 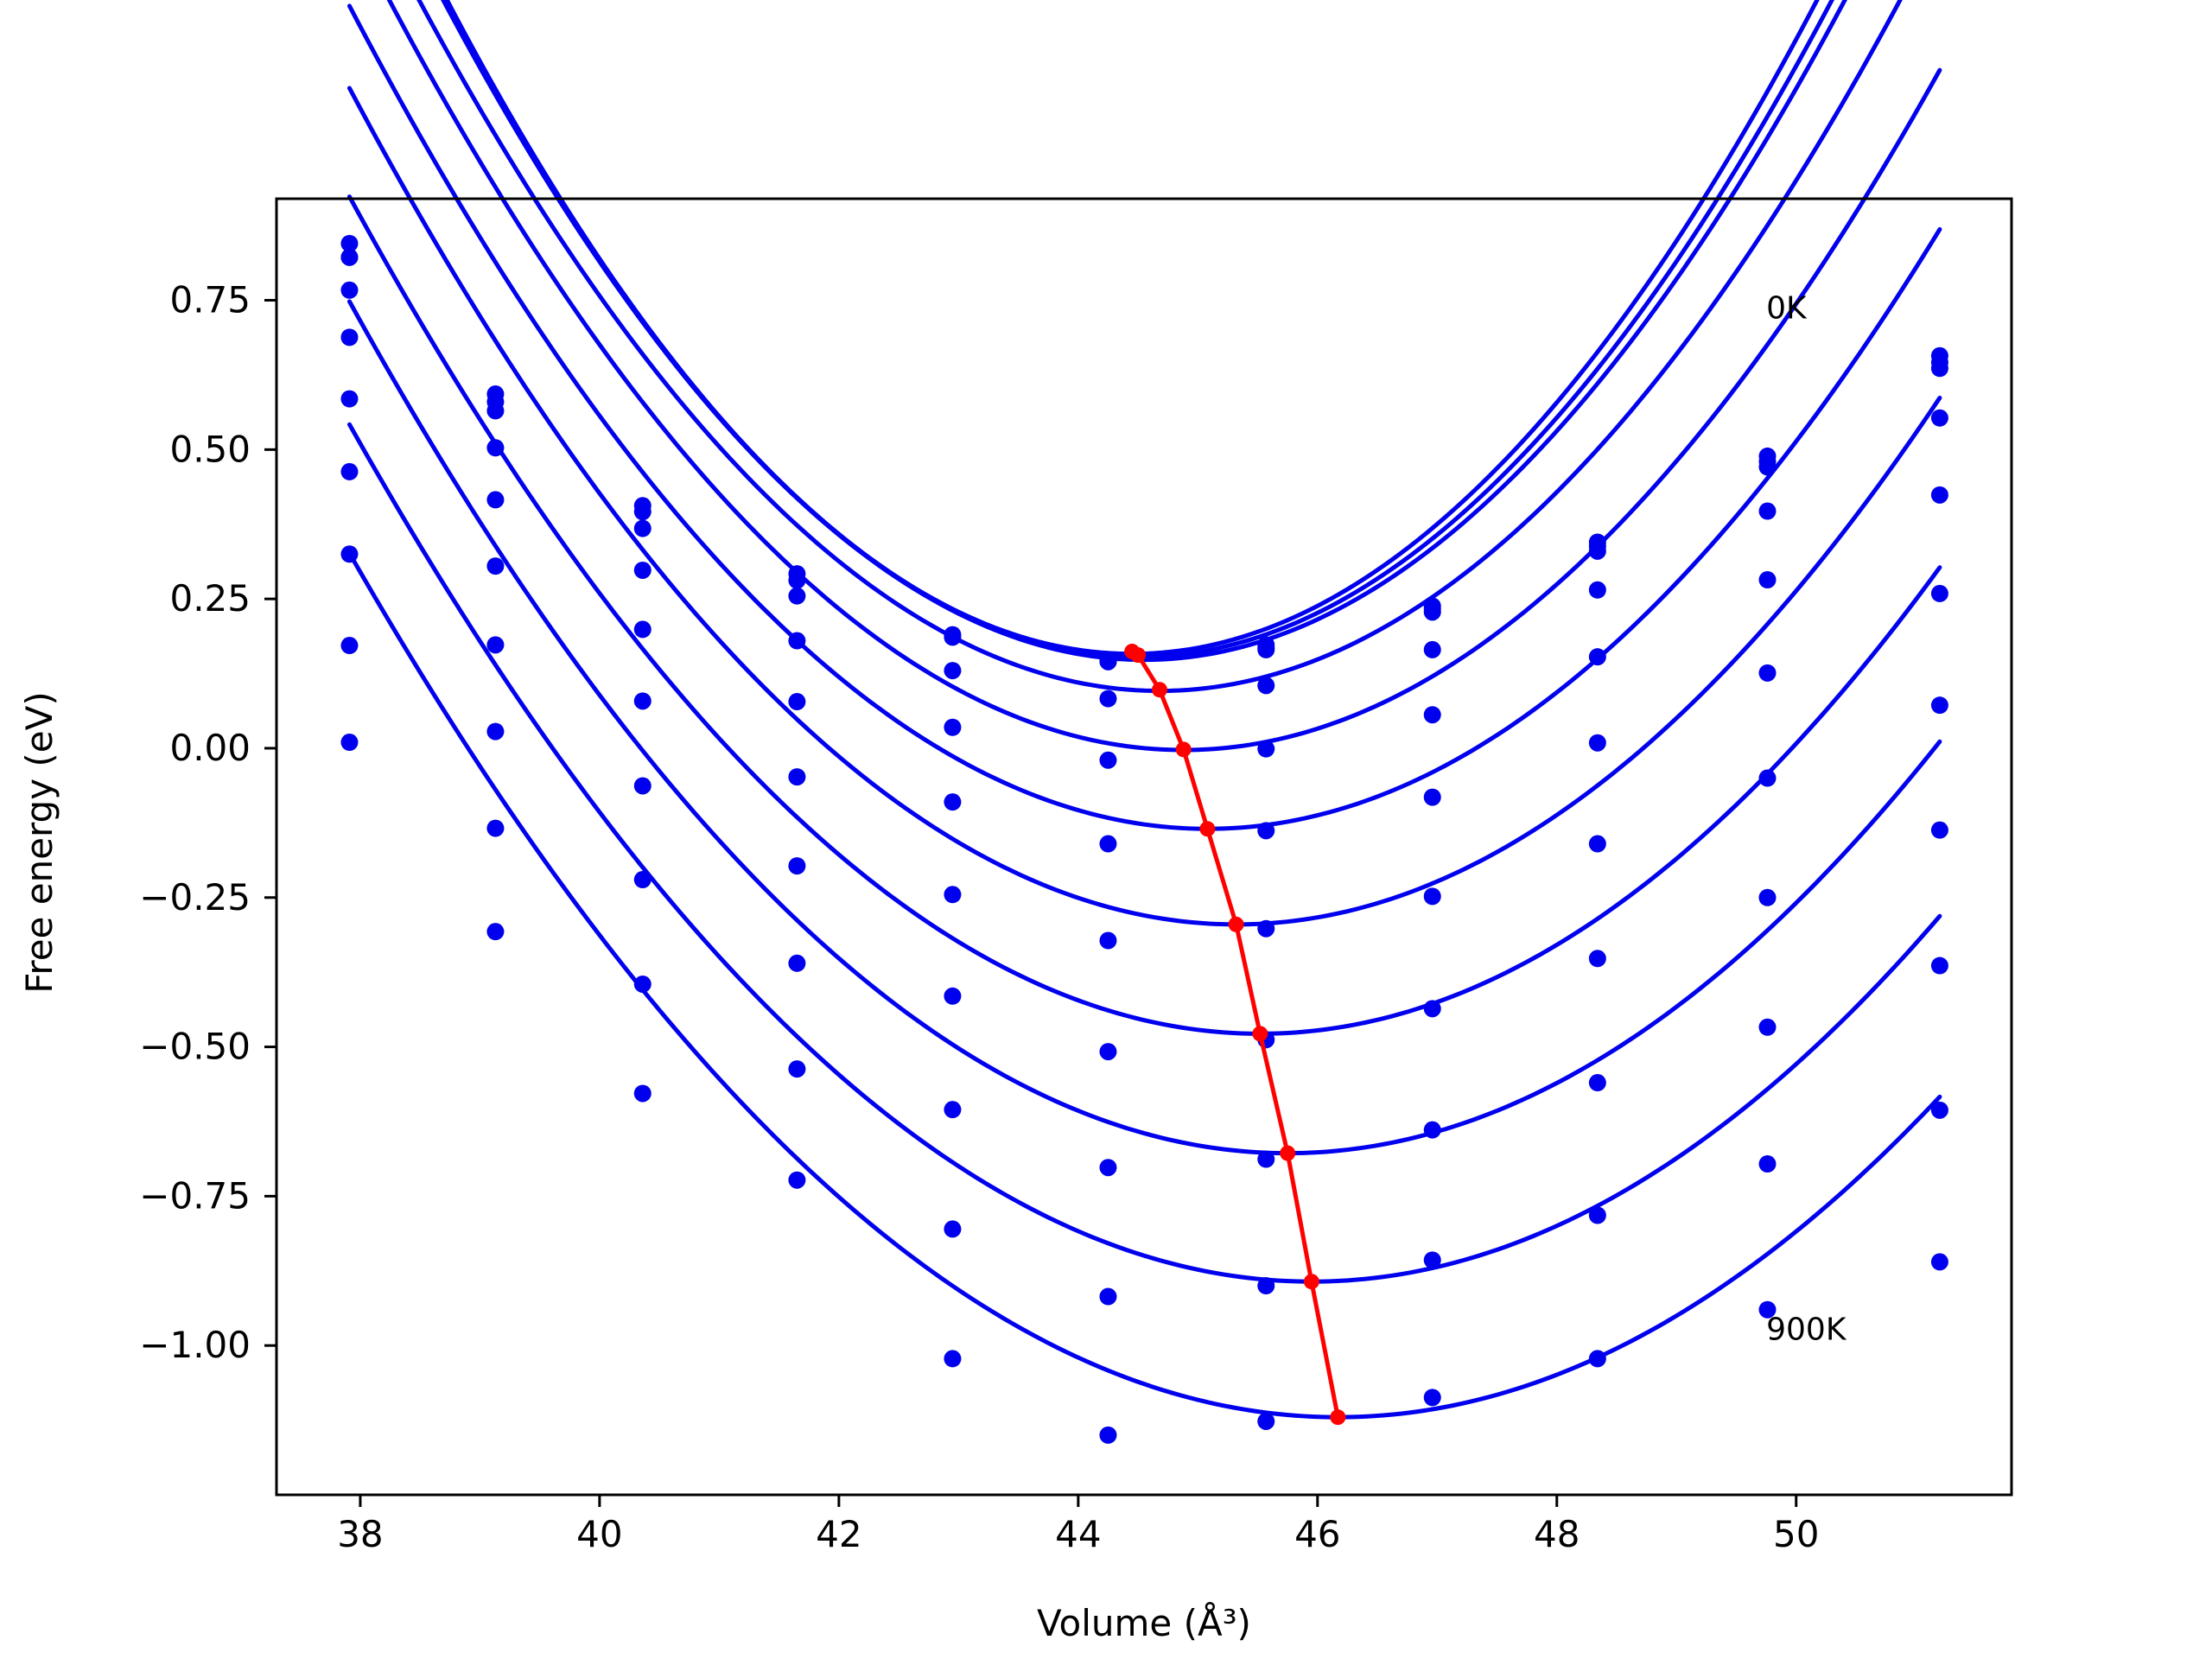 What do you see at coordinates (1806, 1329) in the screenshot?
I see `annotation-900k-label: 900K` at bounding box center [1806, 1329].